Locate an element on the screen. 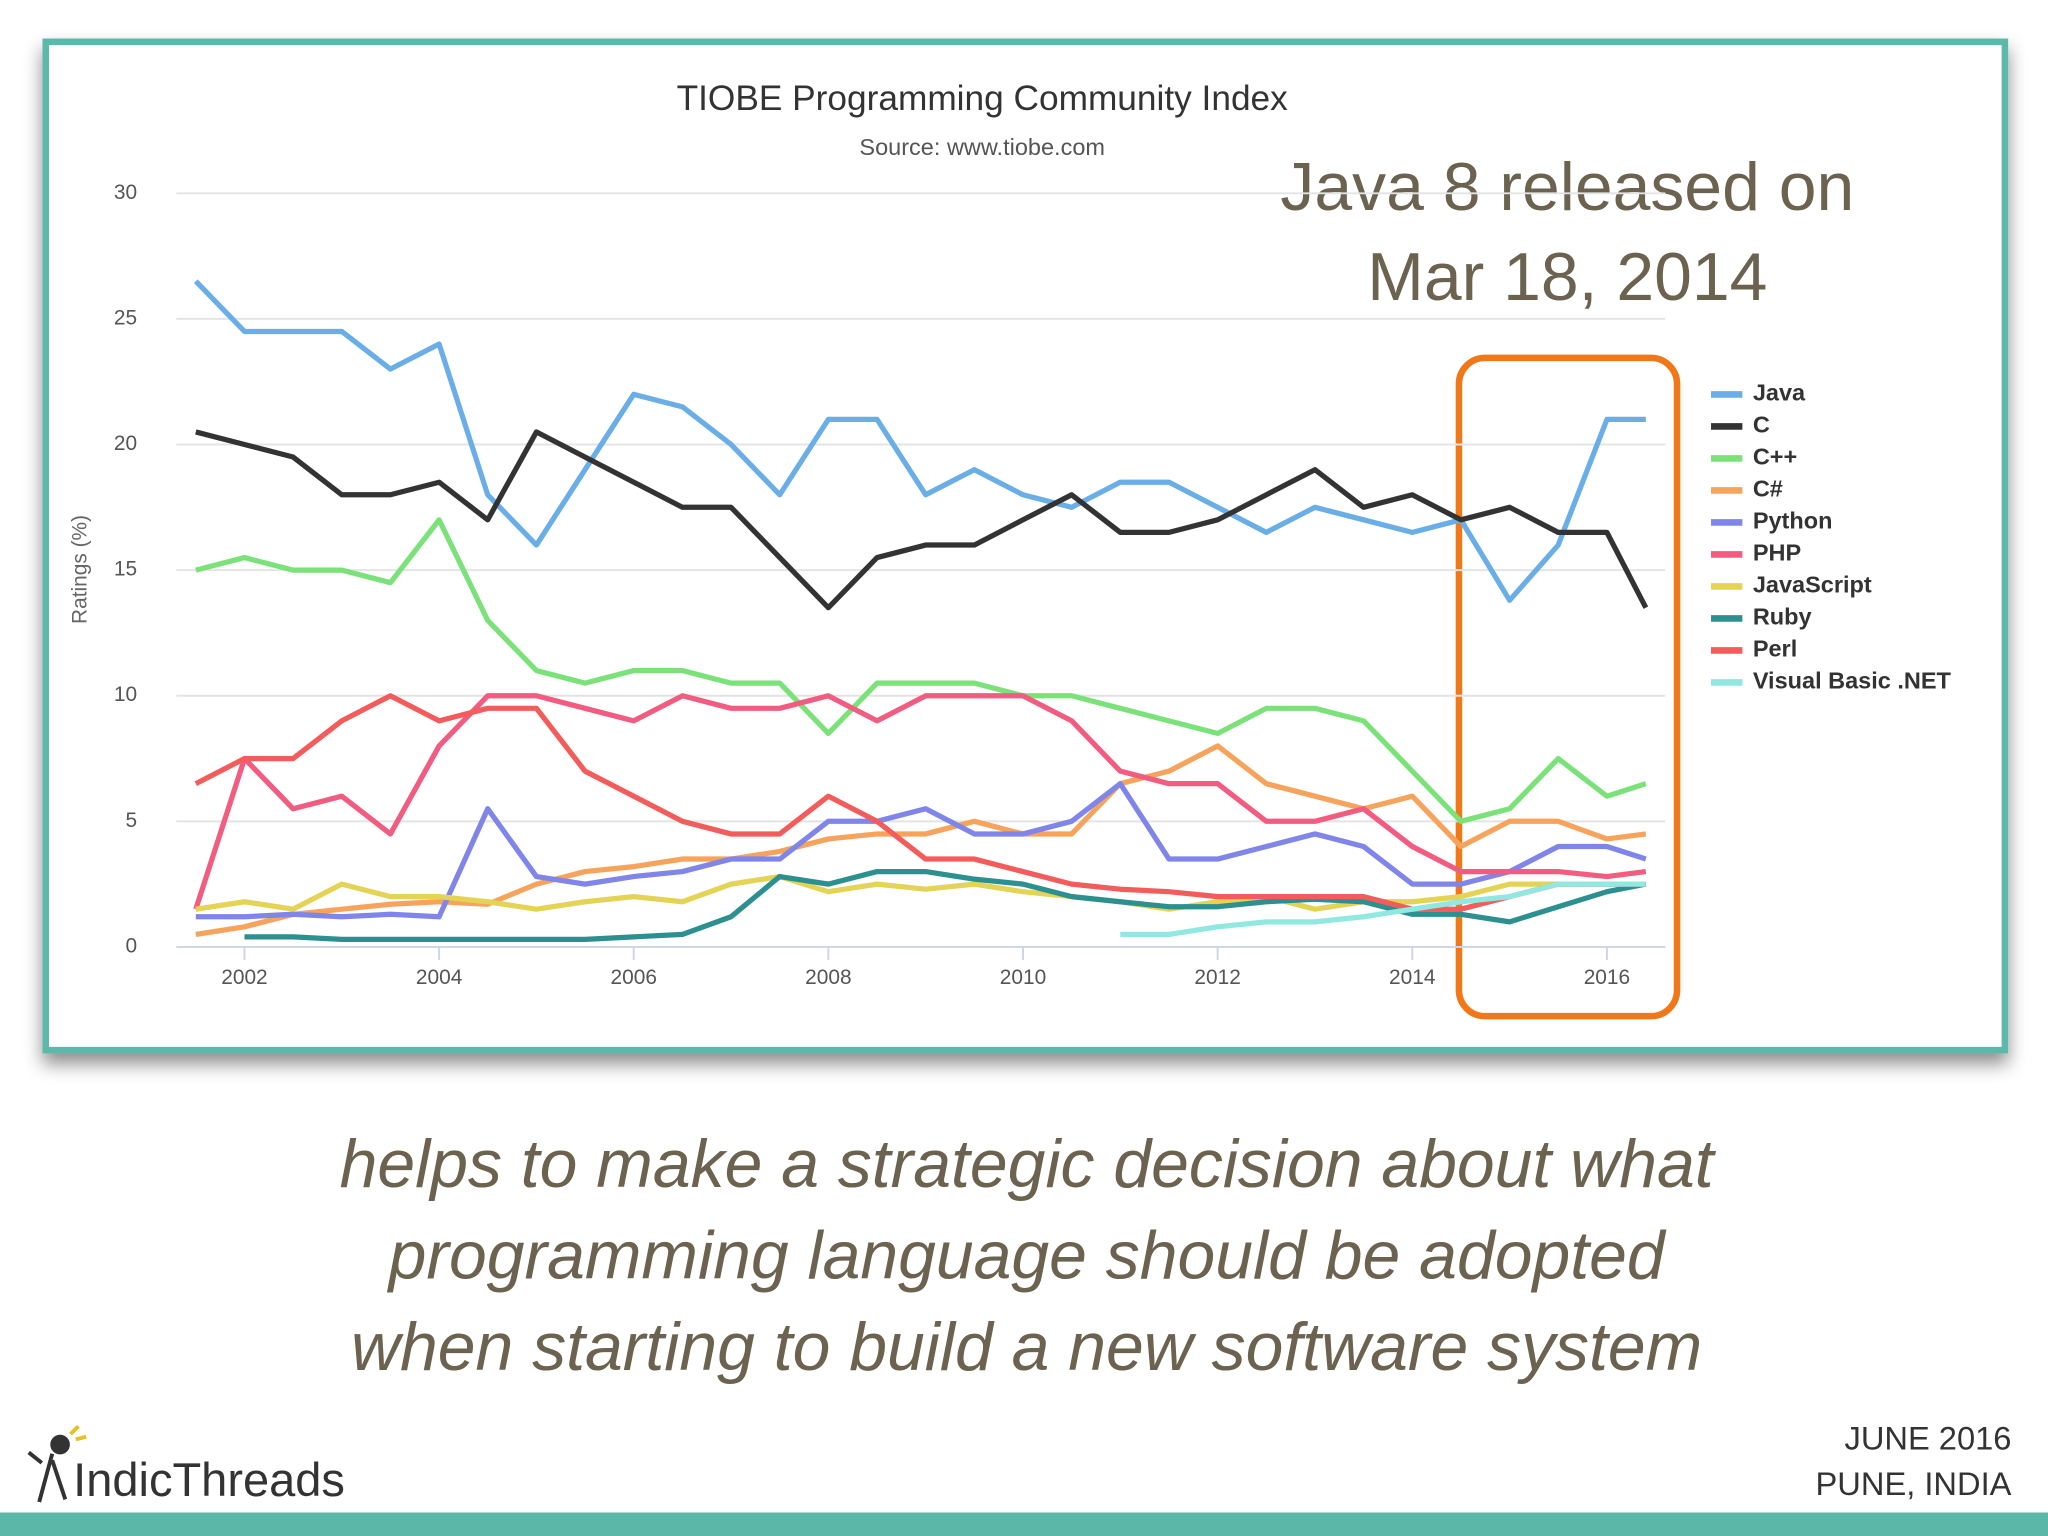  y-tick-label: 10 is located at coordinates (125, 694).